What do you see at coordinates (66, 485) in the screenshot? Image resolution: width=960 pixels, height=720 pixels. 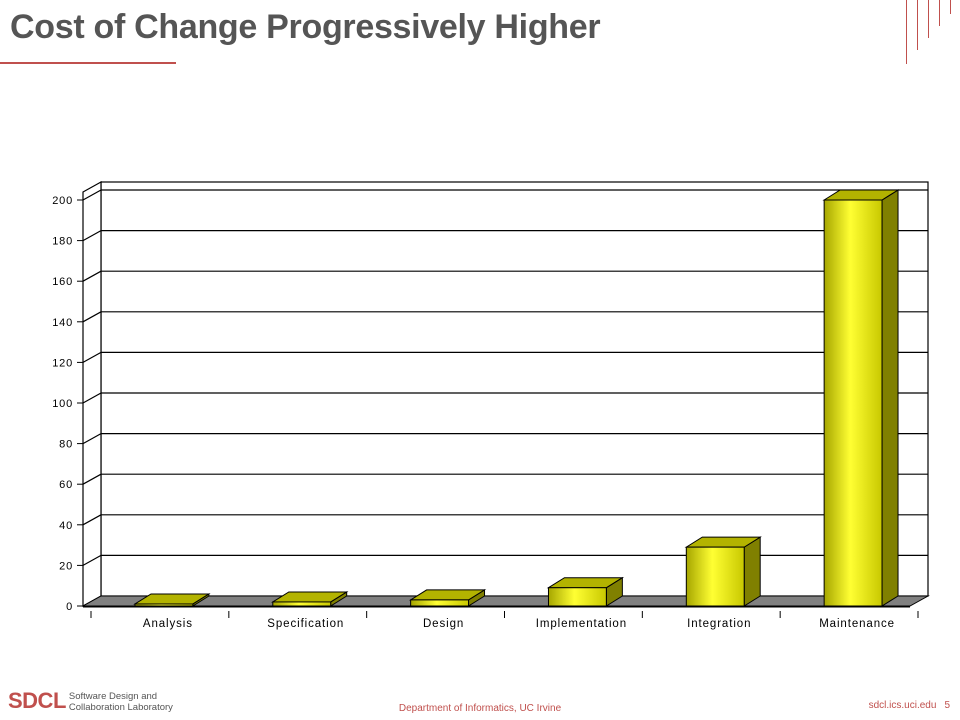 I see `y-tick-label: 60` at bounding box center [66, 485].